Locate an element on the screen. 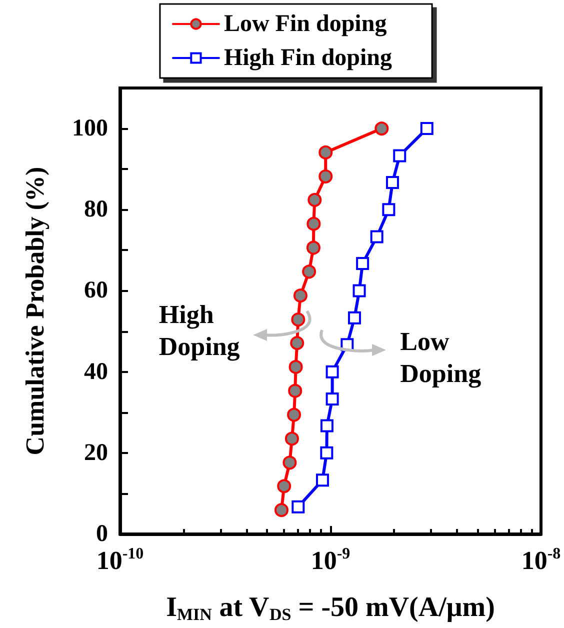  annotation: High Doping is located at coordinates (199, 331).